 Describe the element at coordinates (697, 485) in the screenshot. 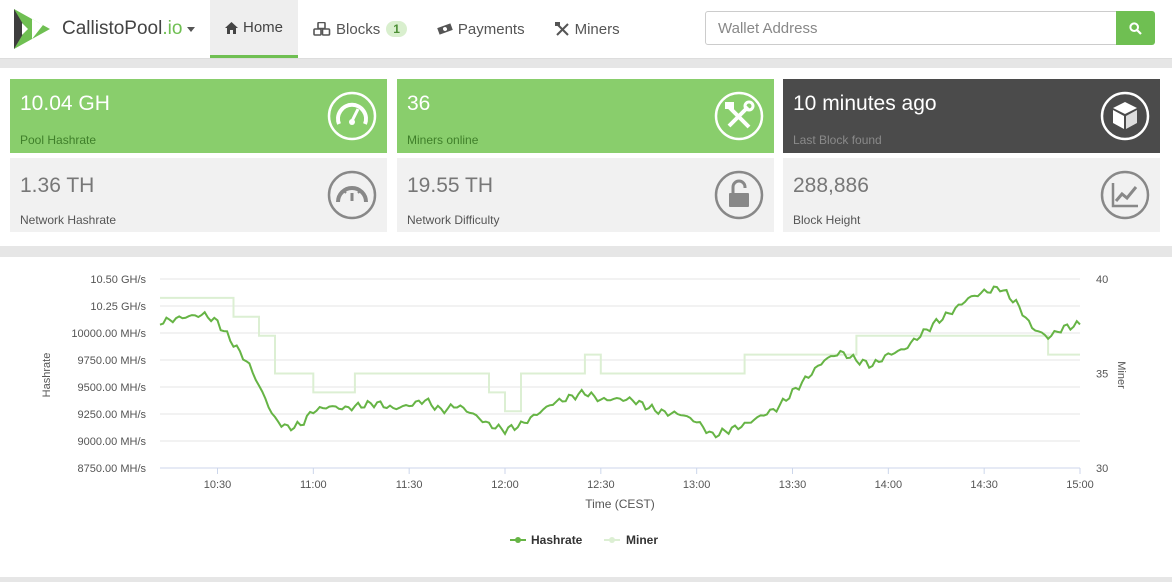

I see `x-tick-label: 13:00` at that location.